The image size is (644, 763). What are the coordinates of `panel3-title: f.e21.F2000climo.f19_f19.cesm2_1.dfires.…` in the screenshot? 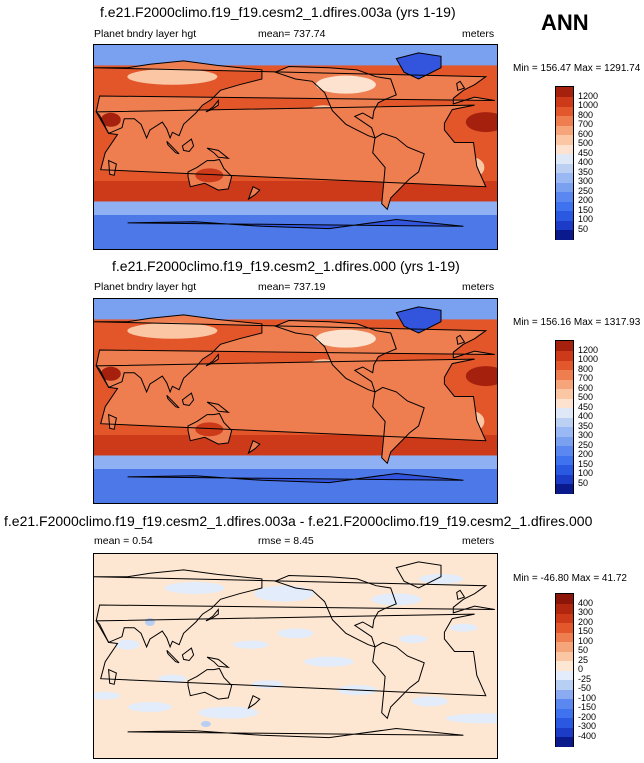 It's located at (298, 521).